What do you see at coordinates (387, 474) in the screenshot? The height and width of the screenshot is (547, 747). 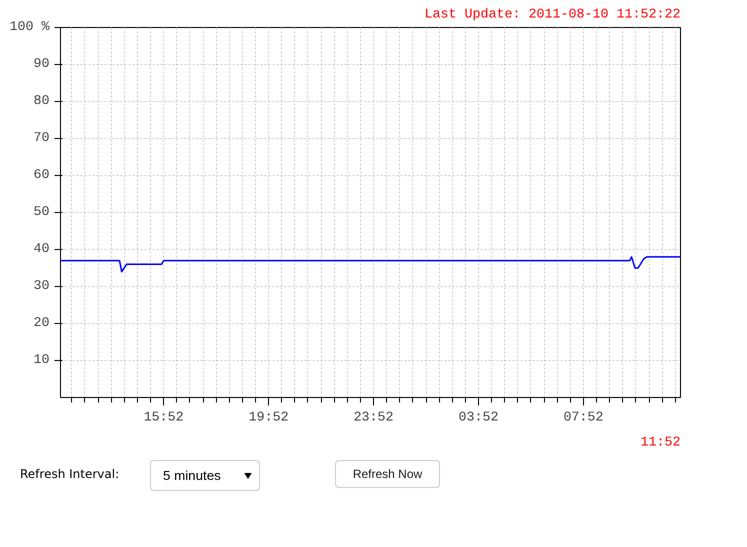 I see `text: Refresh Now` at bounding box center [387, 474].